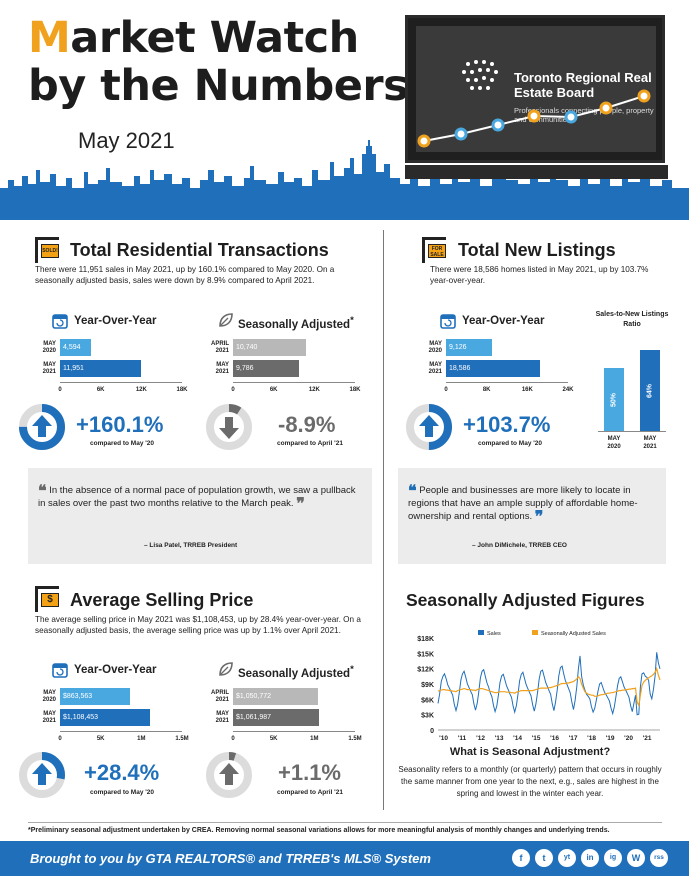 Image resolution: width=689 pixels, height=876 pixels. What do you see at coordinates (613, 858) in the screenshot?
I see `instagram-icon: ig` at bounding box center [613, 858].